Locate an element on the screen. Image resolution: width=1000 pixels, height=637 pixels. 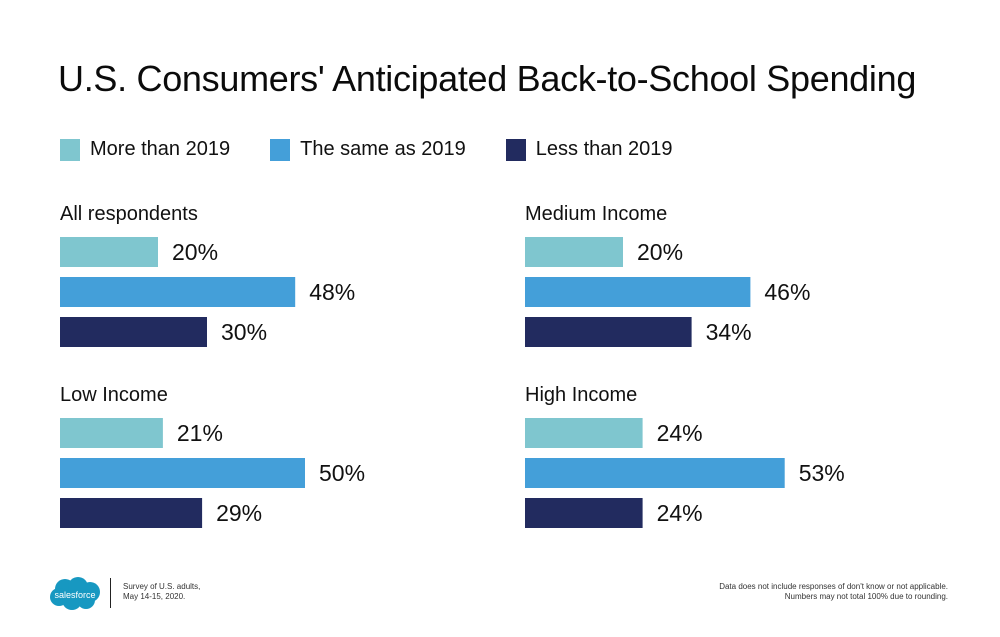
footer-survey-line-1: Survey of U.S. adults, is located at coordinates (162, 586).